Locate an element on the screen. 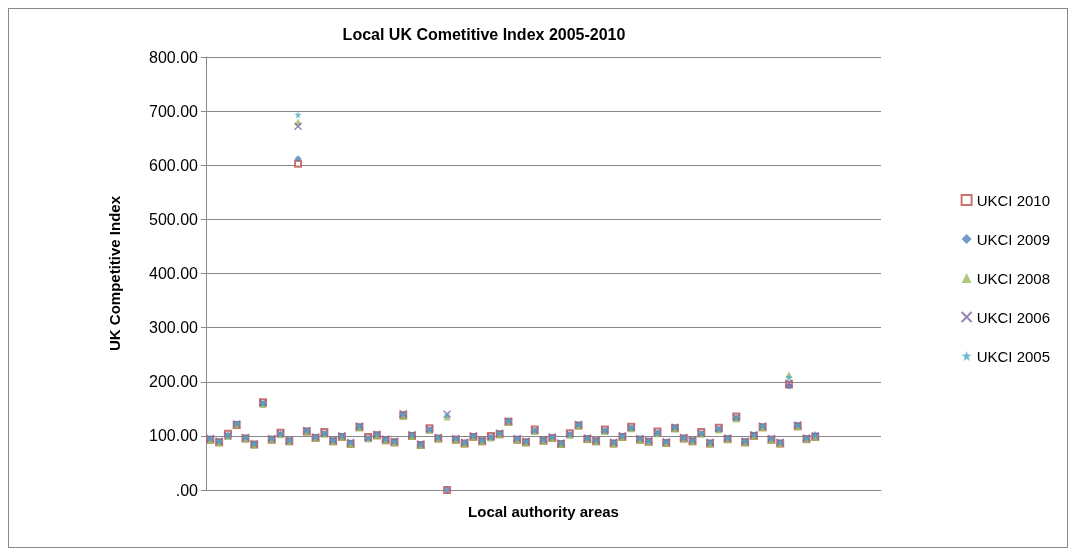 Image resolution: width=1079 pixels, height=558 pixels. legend-label: UKCI 2008 is located at coordinates (1013, 278).